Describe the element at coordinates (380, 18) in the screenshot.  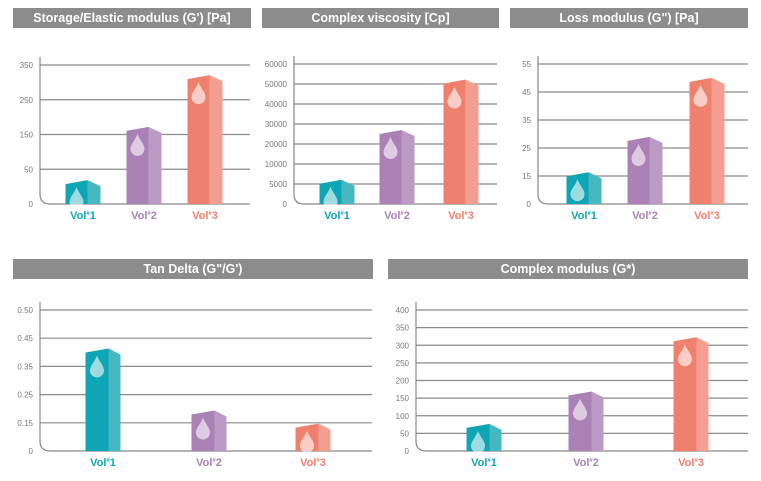
I see `chart-title-complex-viscosity: Complex viscosity [Cp]` at that location.